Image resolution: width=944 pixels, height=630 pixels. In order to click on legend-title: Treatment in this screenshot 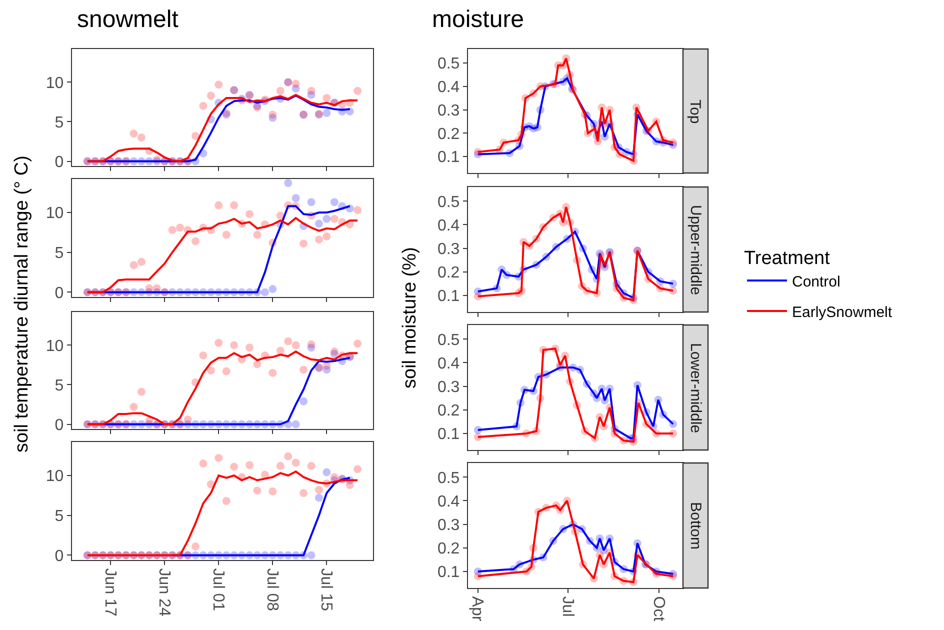, I will do `click(787, 259)`.